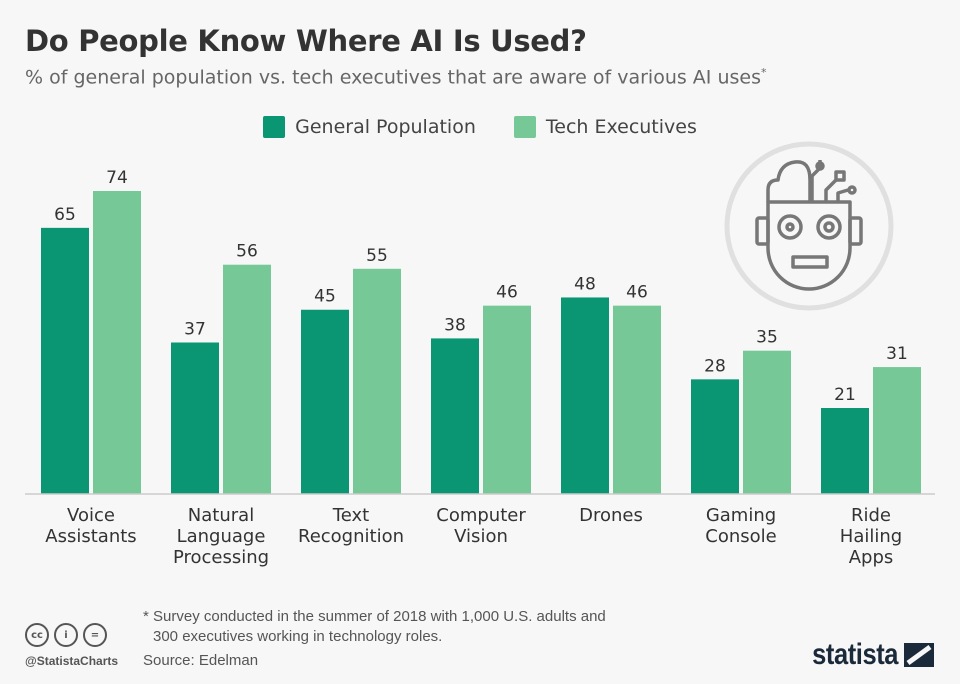 Image resolution: width=960 pixels, height=684 pixels. Describe the element at coordinates (871, 557) in the screenshot. I see `category-label: Apps` at that location.